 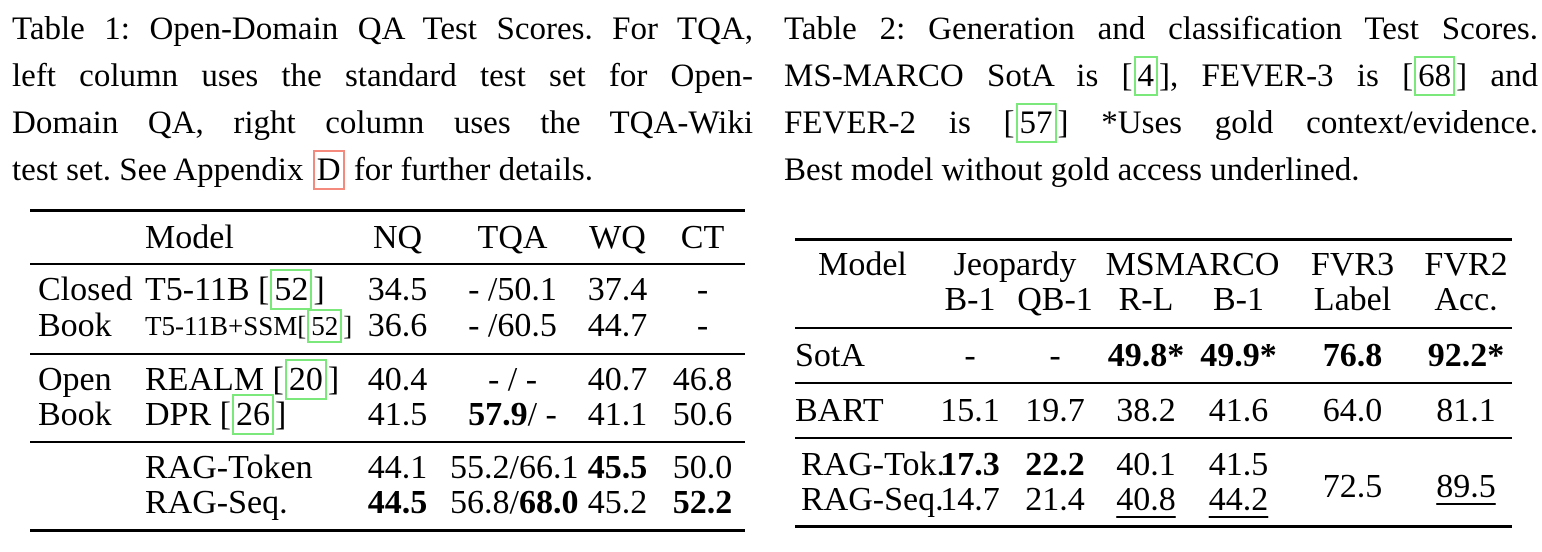 I want to click on text-run: 17.3, so click(x=970, y=464).